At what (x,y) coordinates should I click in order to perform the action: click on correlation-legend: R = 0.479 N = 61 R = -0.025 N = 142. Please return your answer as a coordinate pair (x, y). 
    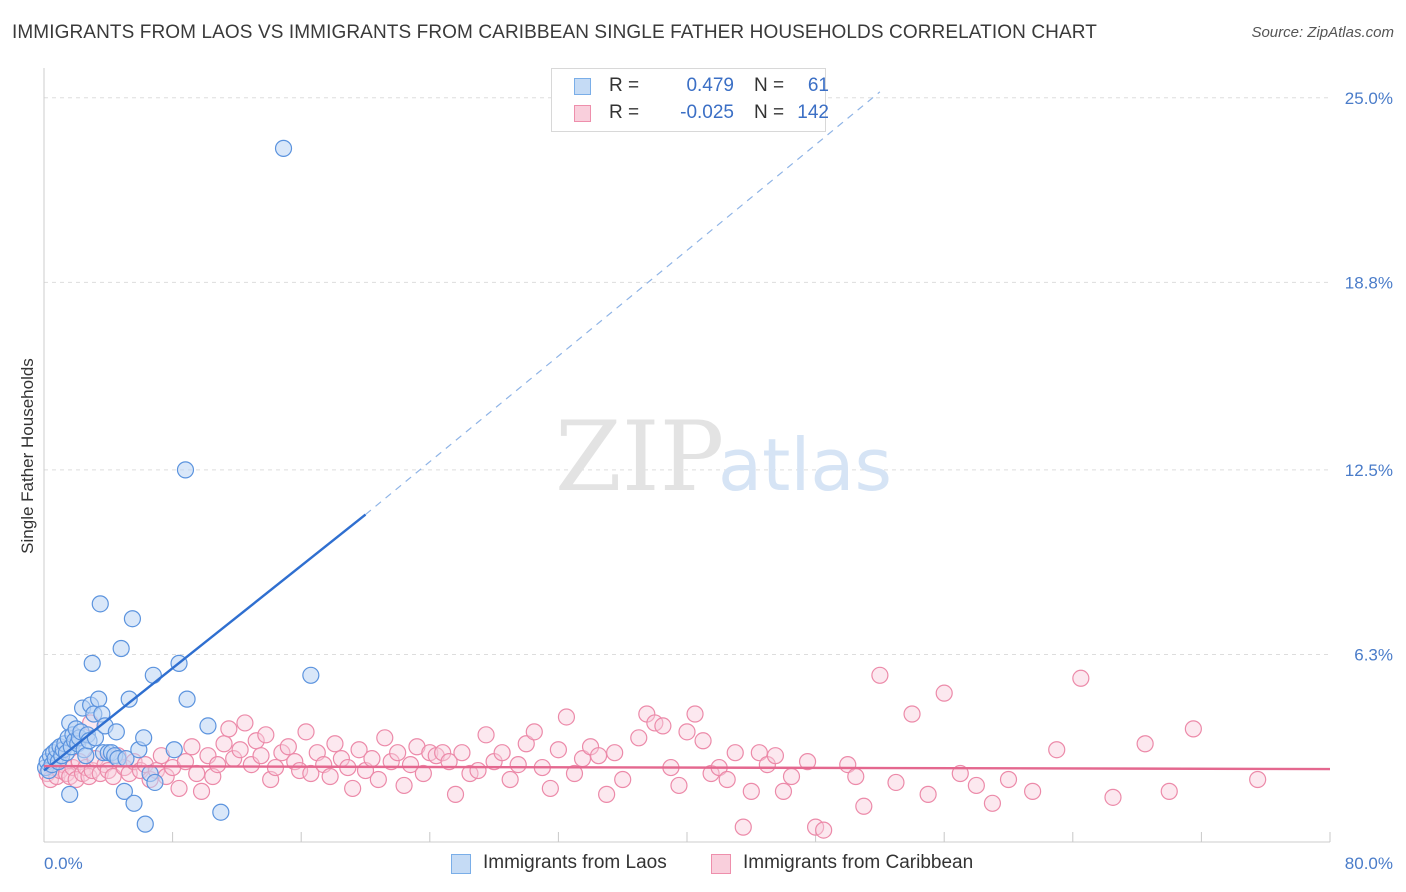
    Looking at the image, I should click on (690, 100).